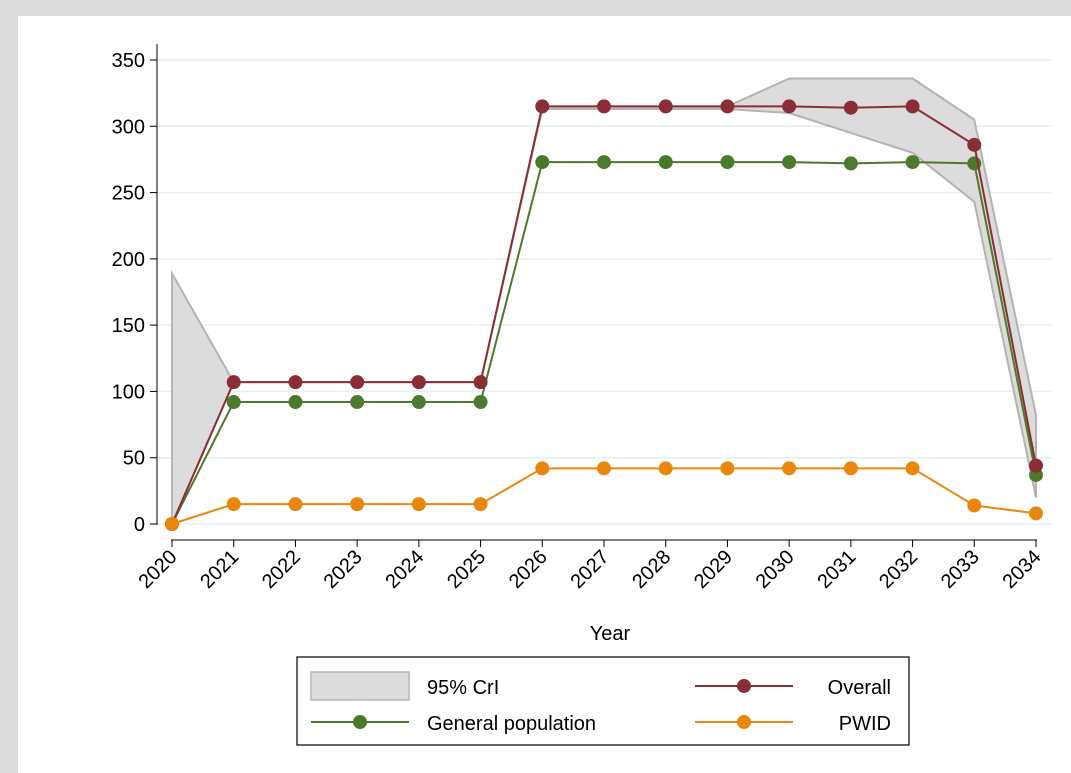 This screenshot has height=773, width=1071. What do you see at coordinates (134, 459) in the screenshot?
I see `y-tick-label: 50` at bounding box center [134, 459].